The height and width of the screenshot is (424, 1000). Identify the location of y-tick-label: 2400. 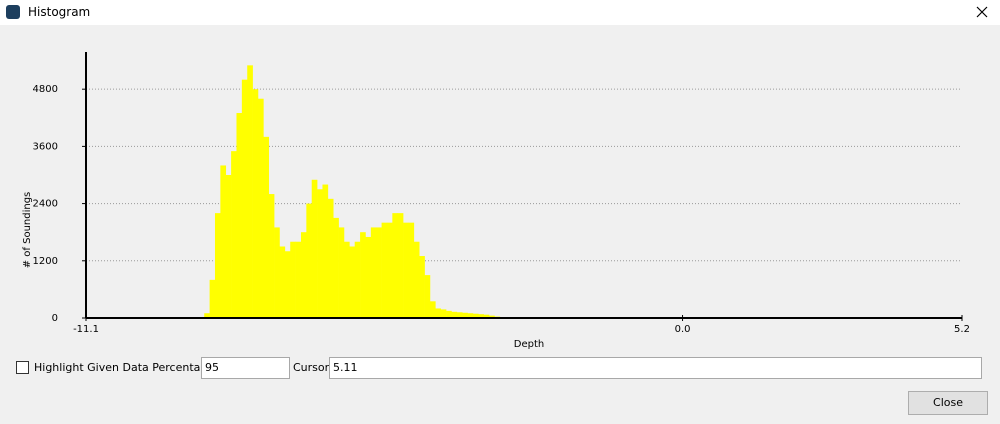
(45, 204).